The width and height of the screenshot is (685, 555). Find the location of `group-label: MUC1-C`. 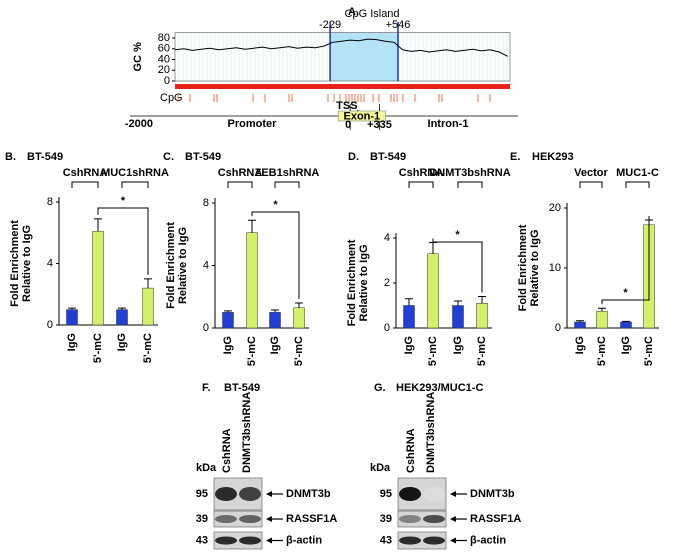

group-label: MUC1-C is located at coordinates (637, 173).